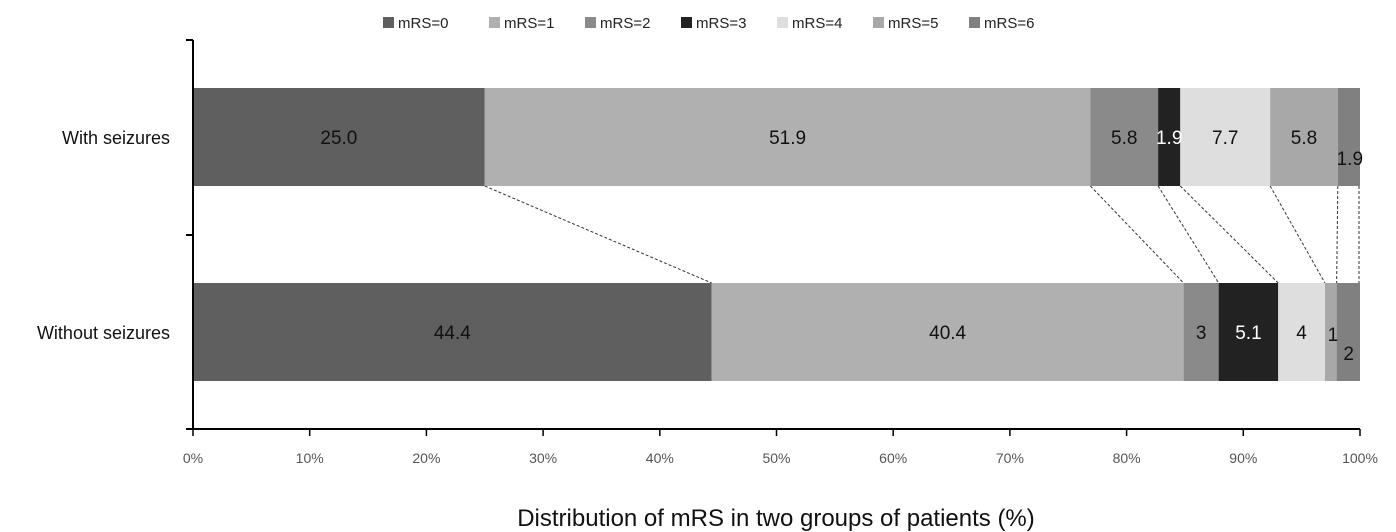 The width and height of the screenshot is (1396, 532). I want to click on data-label-without-seizures-mrs-0: 44.4, so click(452, 333).